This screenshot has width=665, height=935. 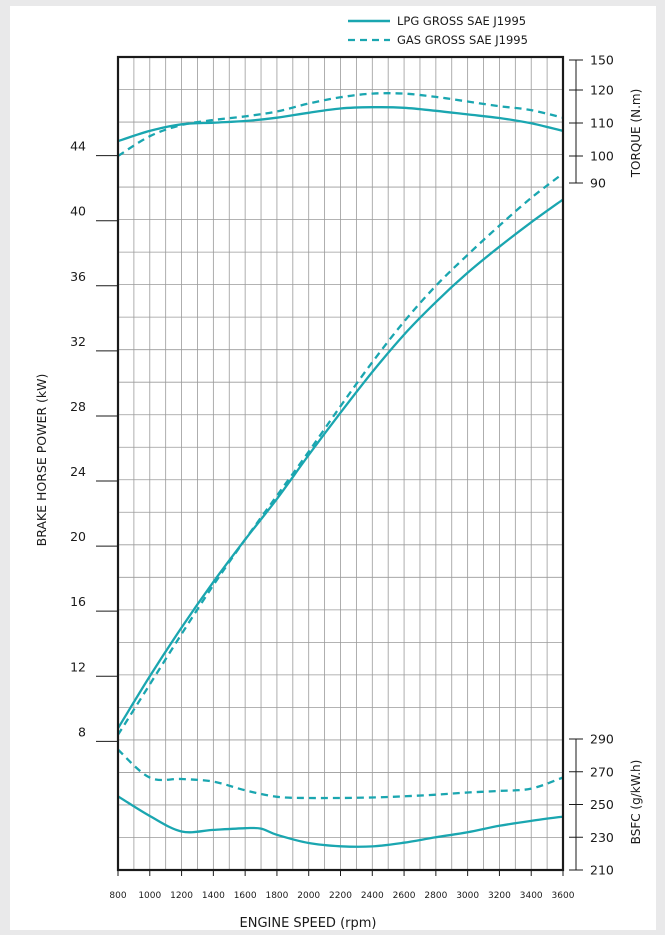 What do you see at coordinates (78, 276) in the screenshot?
I see `y-power-tick-label: 36` at bounding box center [78, 276].